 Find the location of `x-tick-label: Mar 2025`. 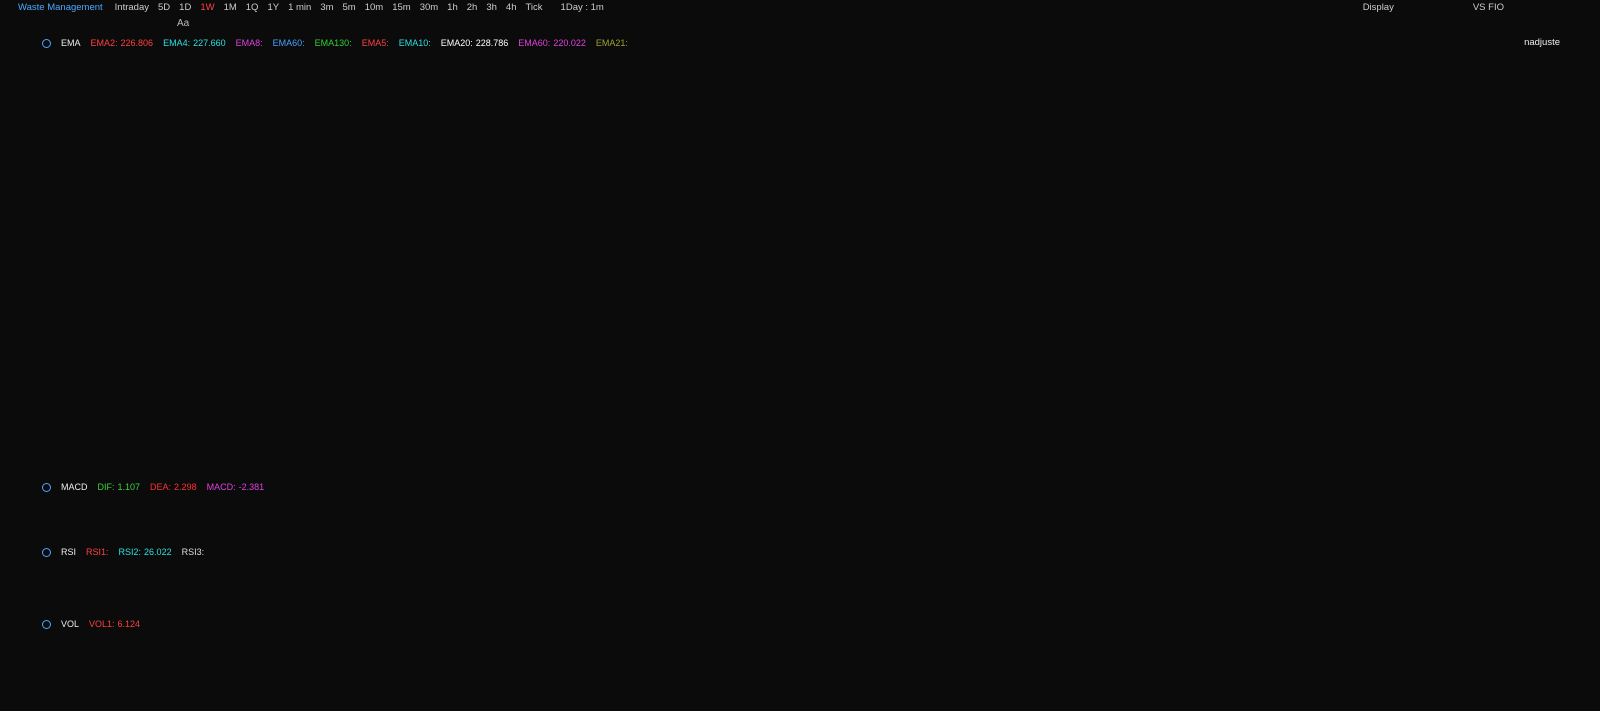

x-tick-label: Mar 2025 is located at coordinates (1333, 691).